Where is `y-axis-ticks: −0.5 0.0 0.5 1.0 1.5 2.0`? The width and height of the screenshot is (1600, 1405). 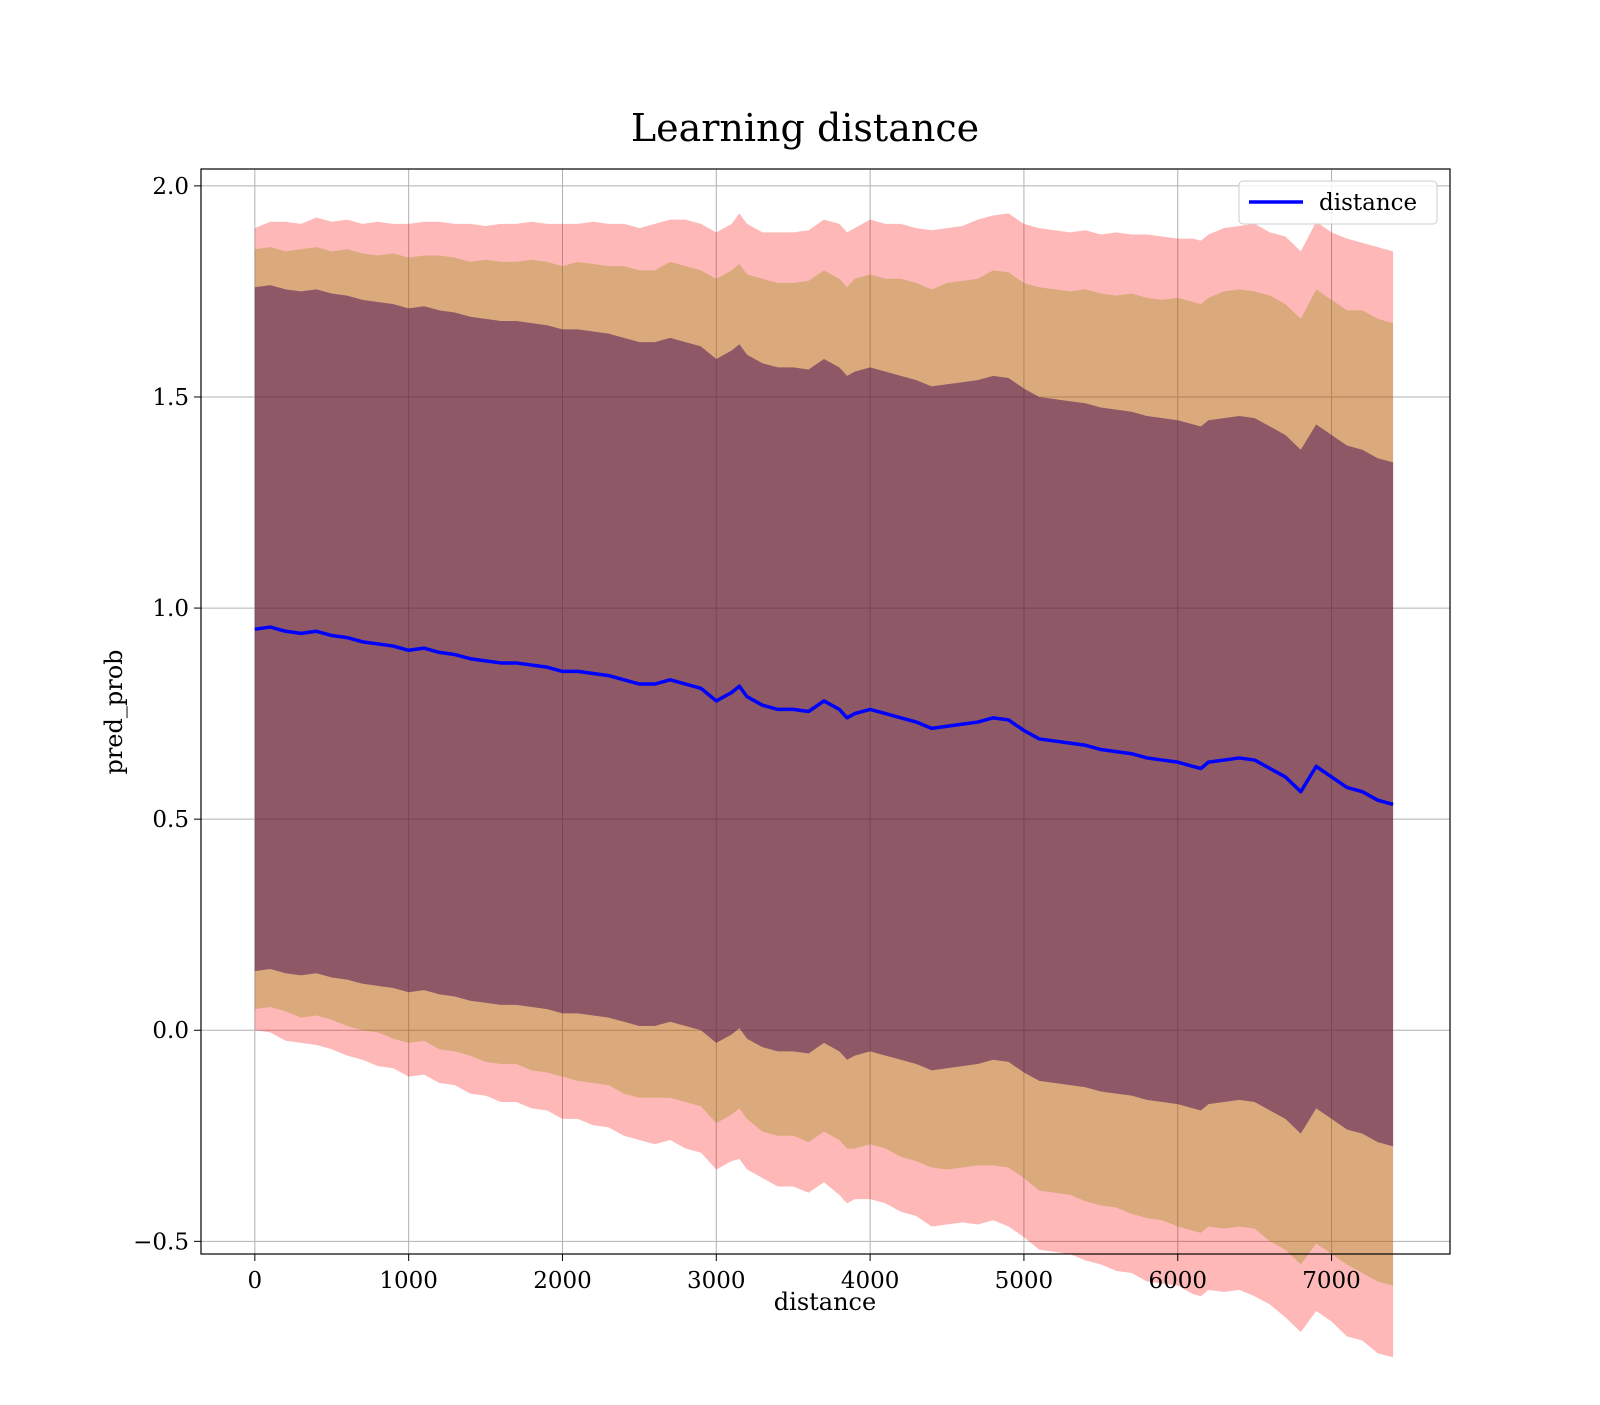 y-axis-ticks: −0.5 0.0 0.5 1.0 1.5 2.0 is located at coordinates (167, 714).